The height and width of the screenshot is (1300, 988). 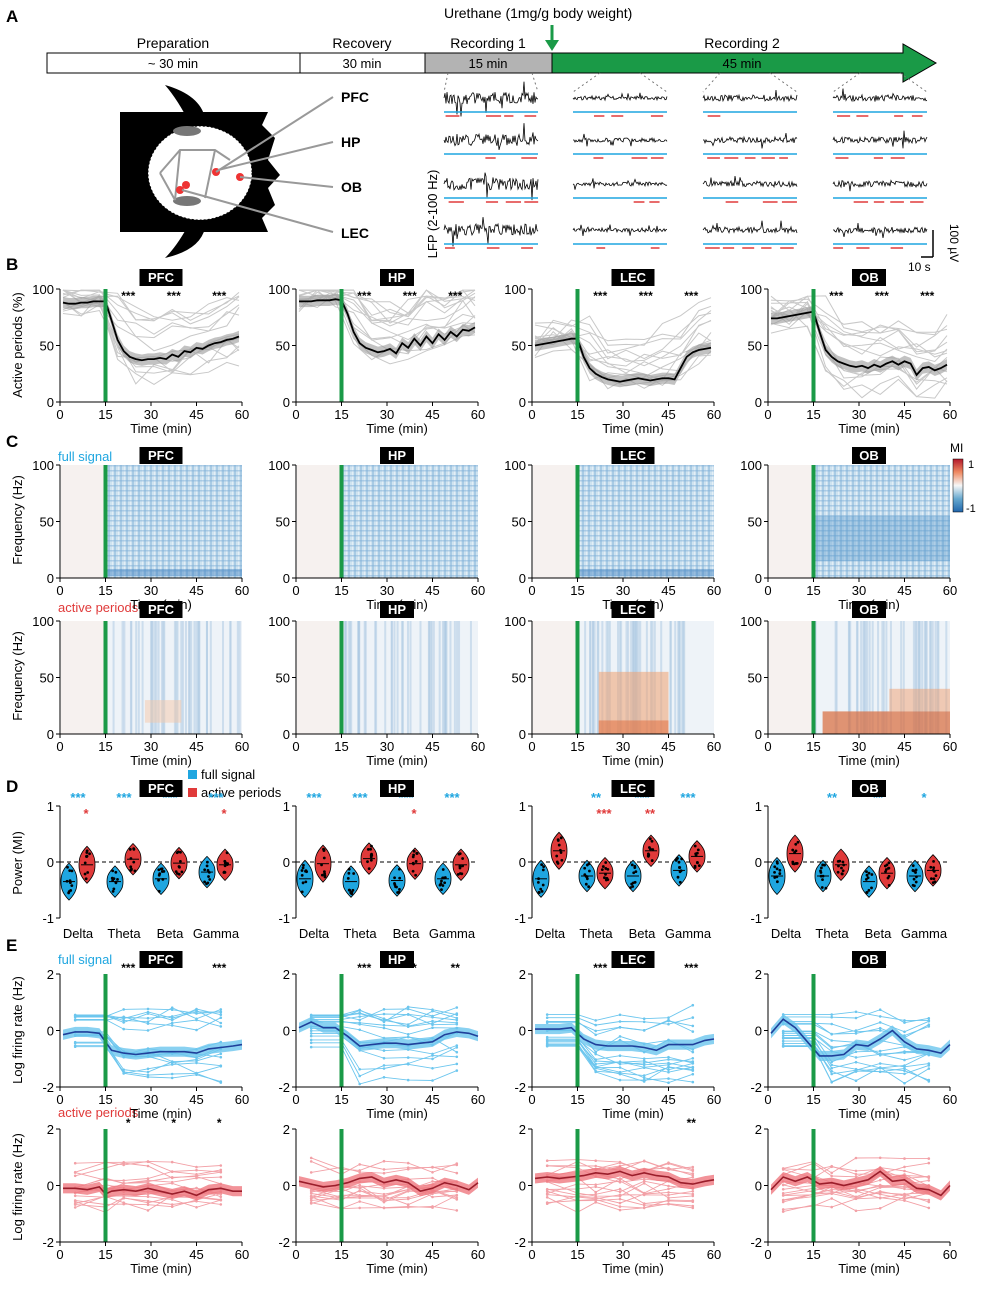 I want to click on b-ob-xtick-label: 45, so click(x=904, y=414).